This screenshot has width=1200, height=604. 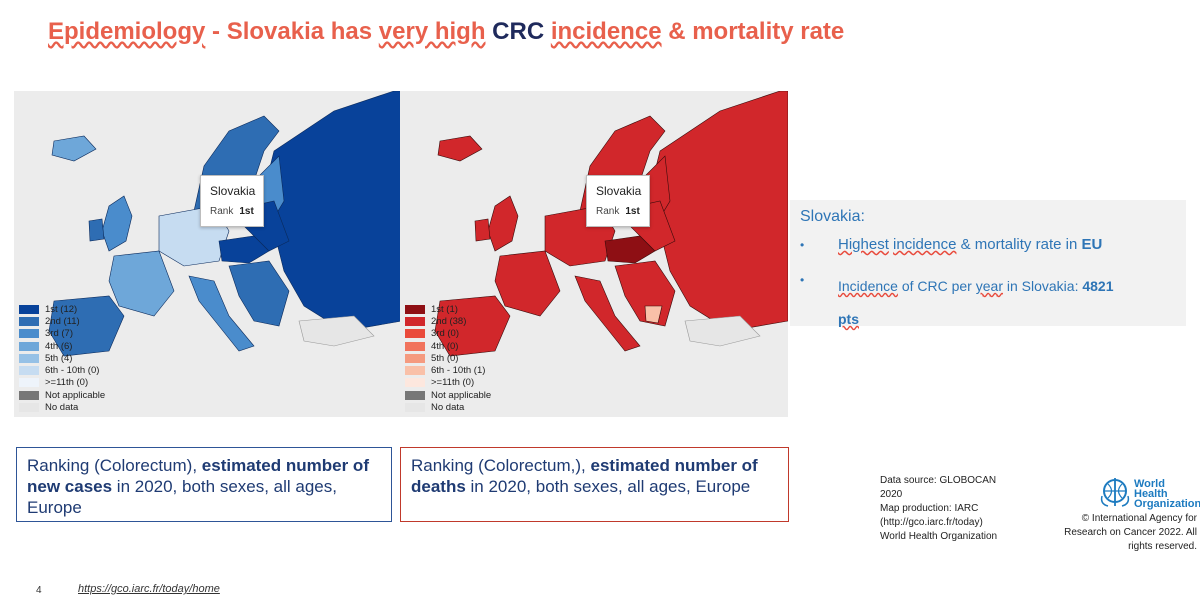 What do you see at coordinates (1167, 504) in the screenshot?
I see `who-name-line2: Organization` at bounding box center [1167, 504].